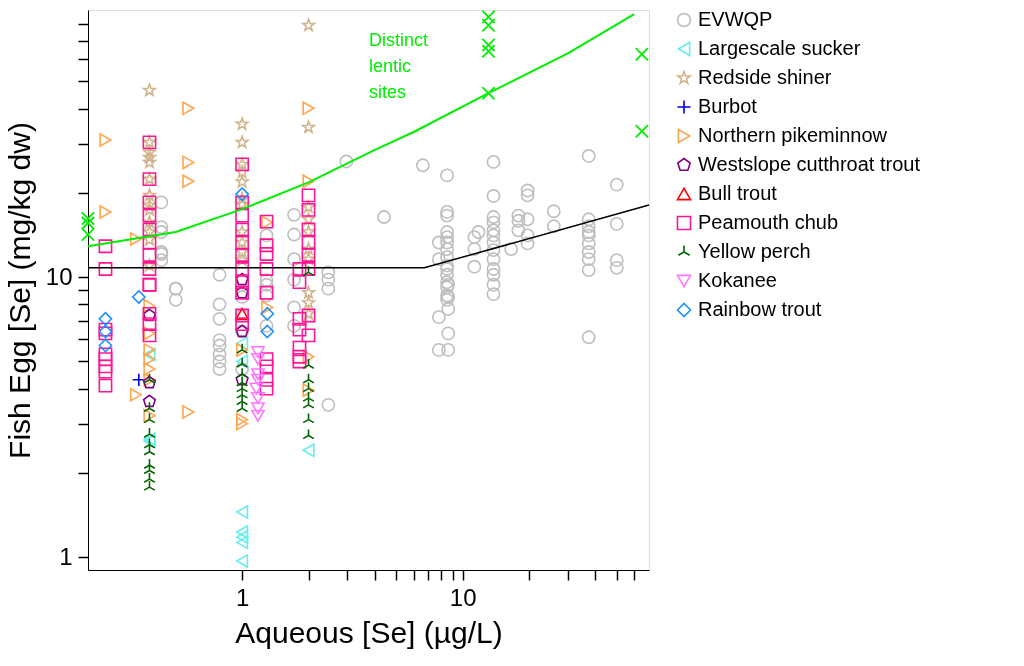  Describe the element at coordinates (779, 48) in the screenshot. I see `legend-label: Largescale sucker` at that location.